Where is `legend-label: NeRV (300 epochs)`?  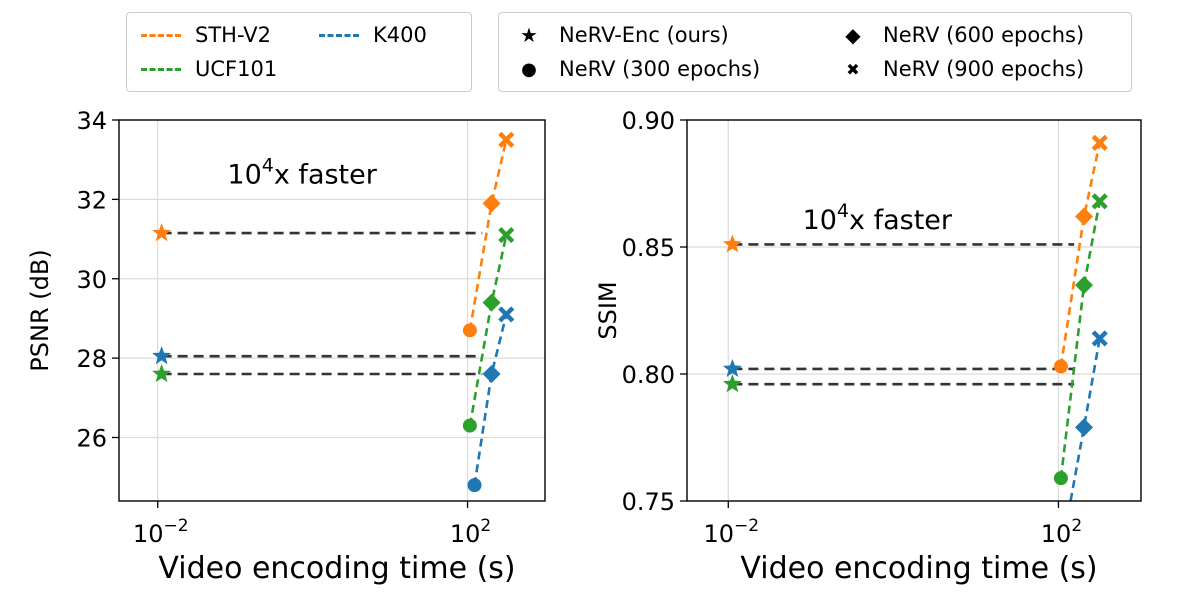 legend-label: NeRV (300 epochs) is located at coordinates (660, 69).